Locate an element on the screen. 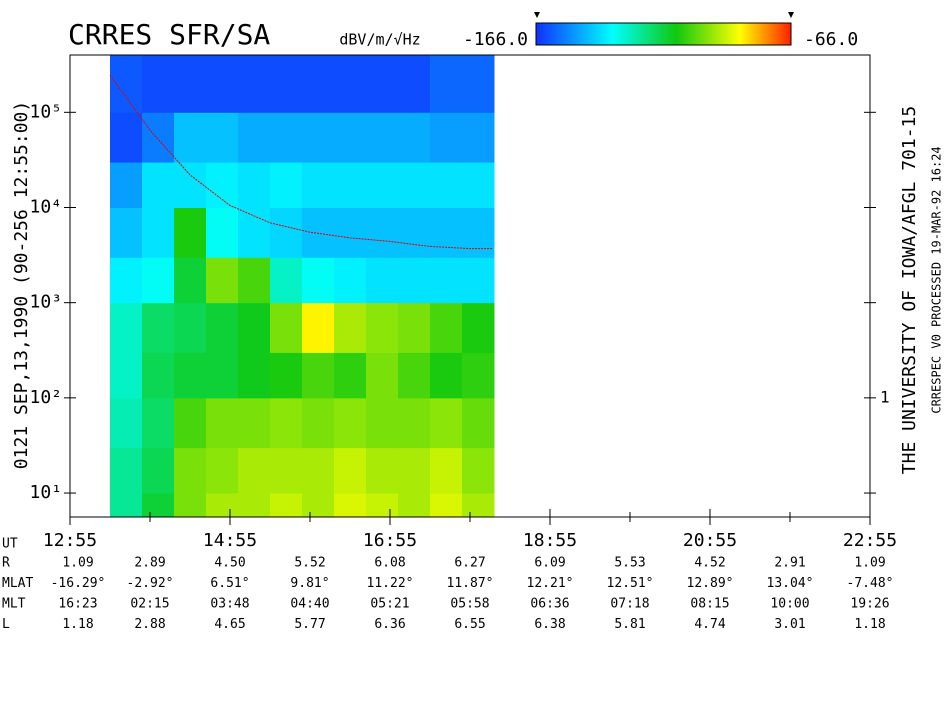  ephemeris-value: 9.81° is located at coordinates (309, 583).